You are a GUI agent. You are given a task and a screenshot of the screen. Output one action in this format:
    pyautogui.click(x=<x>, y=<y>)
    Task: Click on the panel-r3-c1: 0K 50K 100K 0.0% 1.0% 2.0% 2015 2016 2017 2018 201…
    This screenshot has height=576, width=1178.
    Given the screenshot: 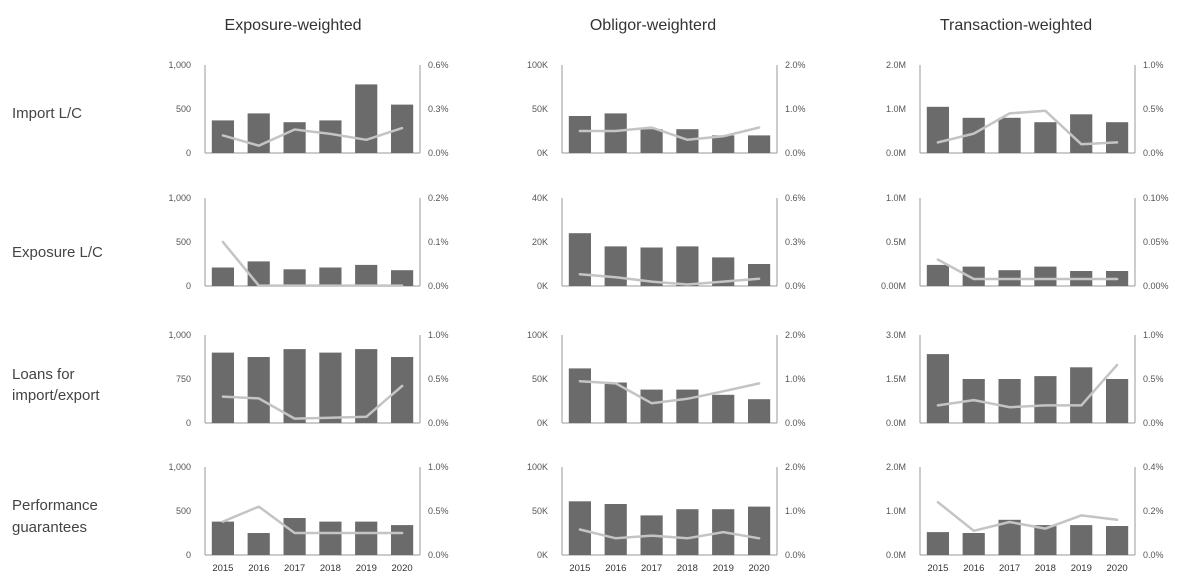 What is the action you would take?
    pyautogui.click(x=666, y=518)
    